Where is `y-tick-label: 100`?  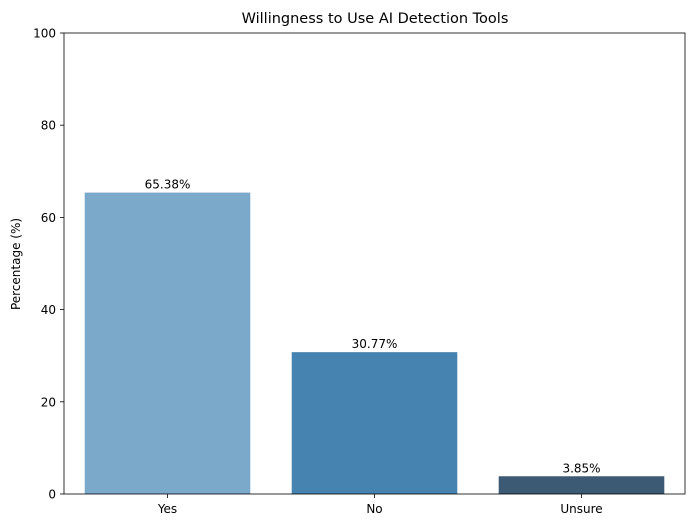 y-tick-label: 100 is located at coordinates (44, 34).